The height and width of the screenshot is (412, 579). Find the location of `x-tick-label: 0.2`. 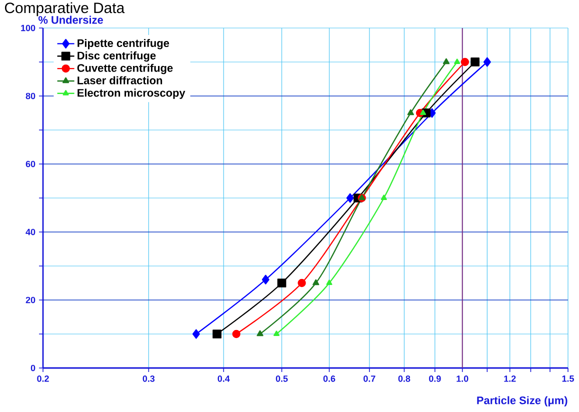

x-tick-label: 0.2 is located at coordinates (43, 379).